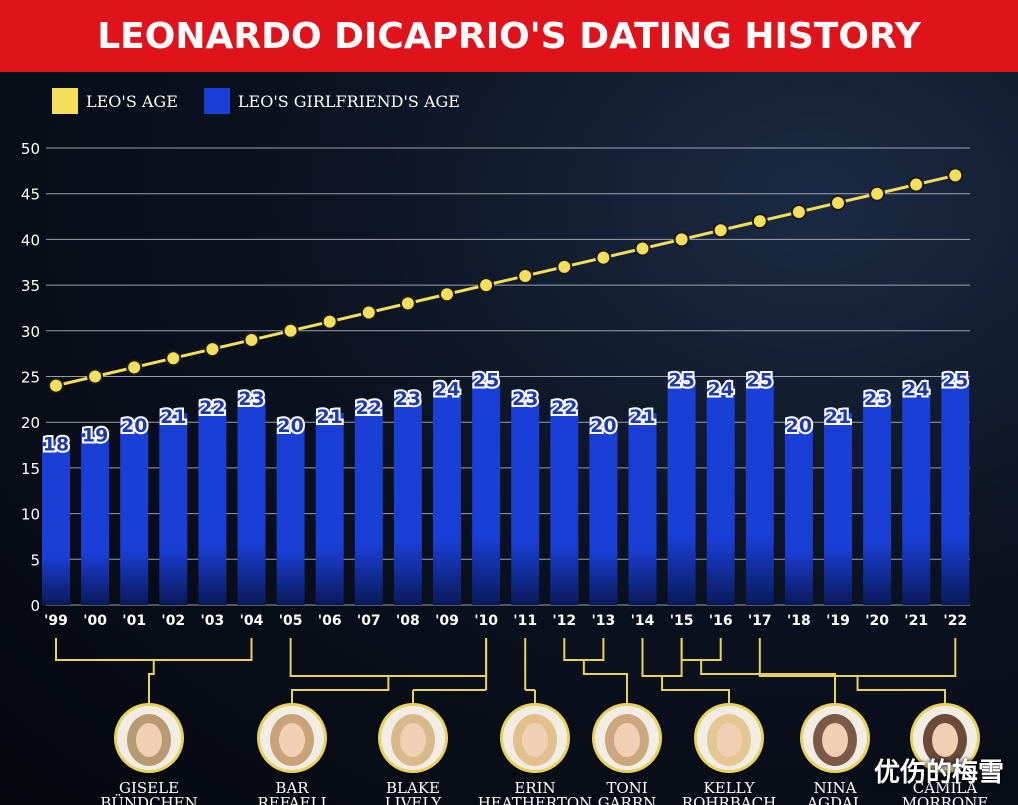 The image size is (1018, 805). I want to click on girlfriend-name: KELLY, so click(729, 788).